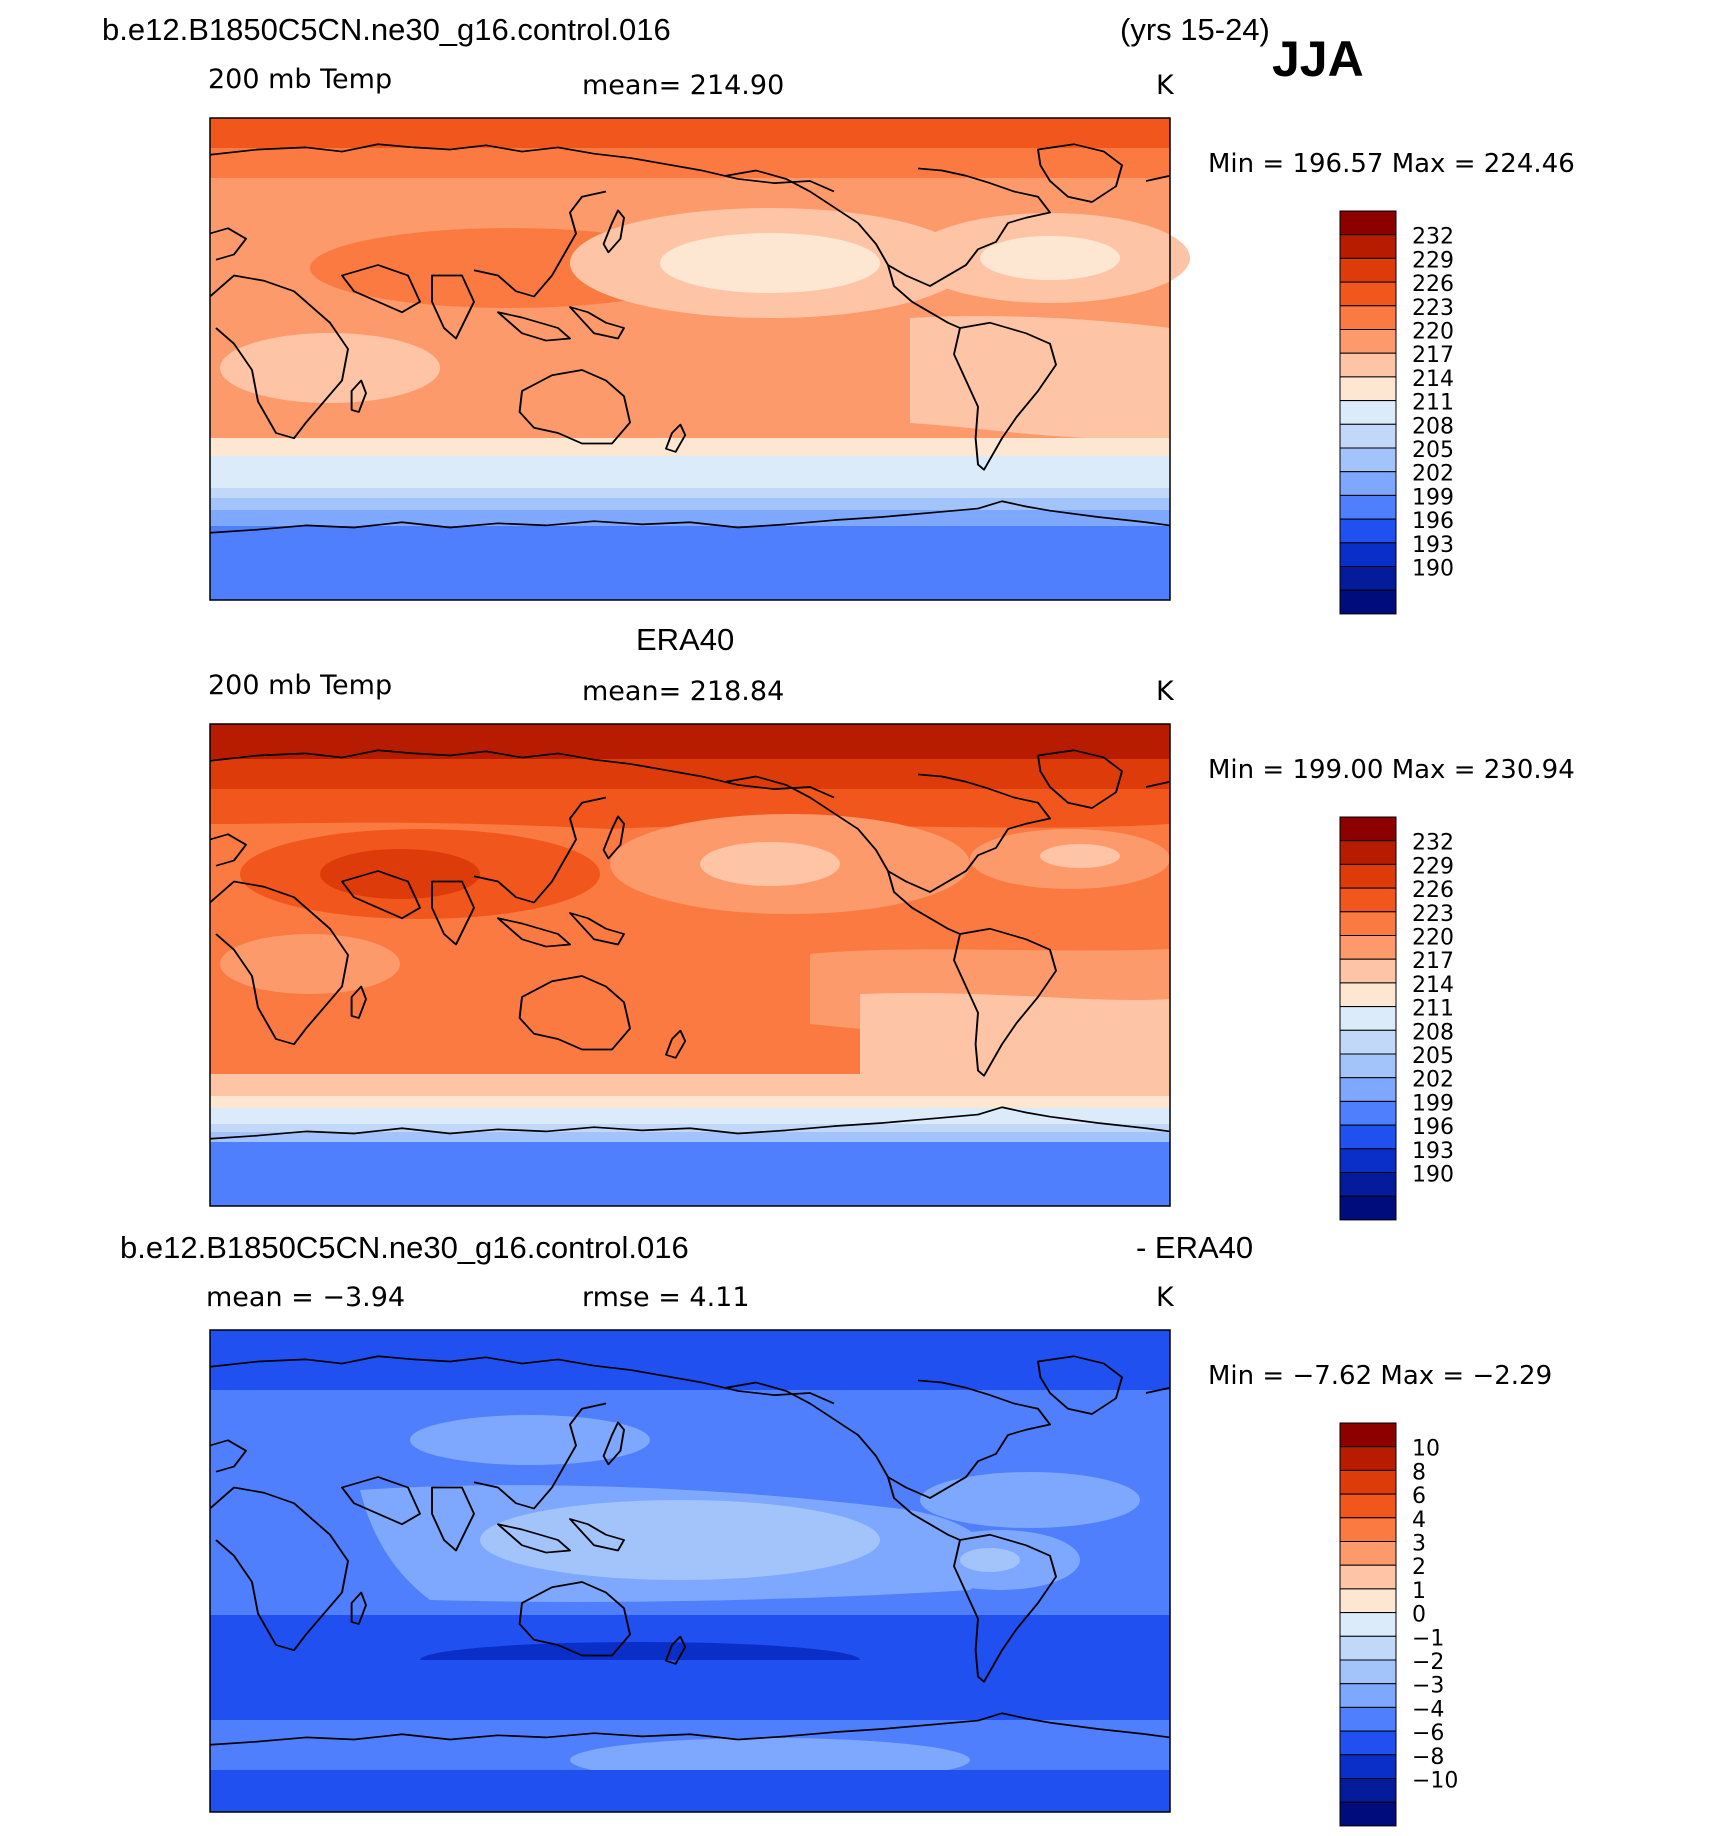 This screenshot has height=1836, width=1710. What do you see at coordinates (1419, 1520) in the screenshot?
I see `colorbar-label: 4` at bounding box center [1419, 1520].